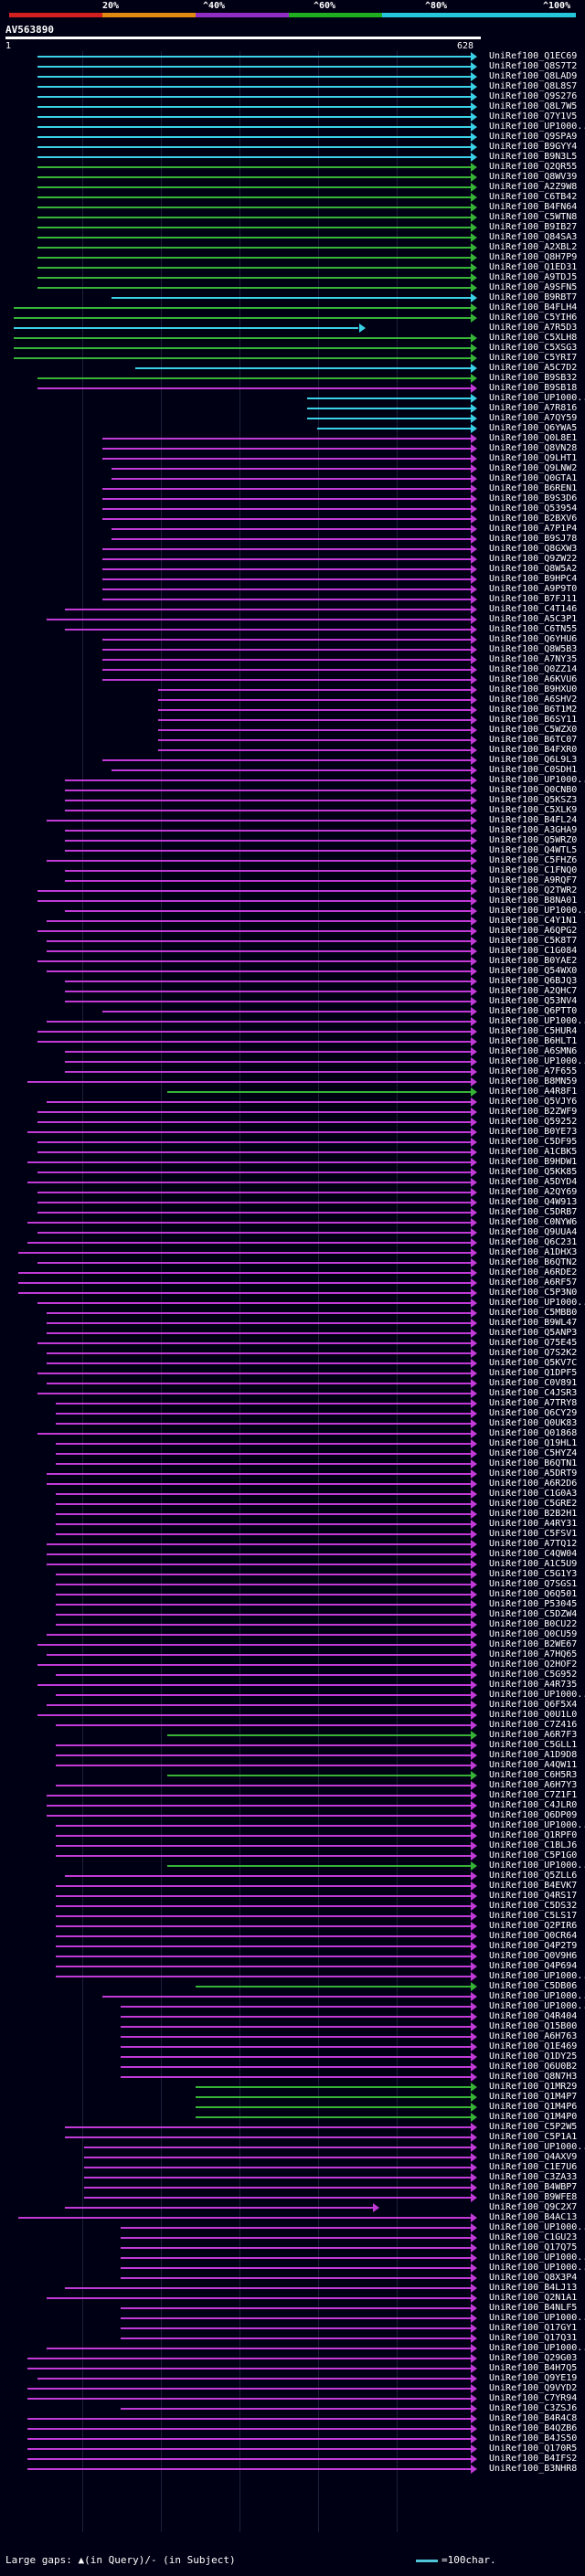 The image size is (585, 2576). What do you see at coordinates (534, 197) in the screenshot?
I see `hit-label: UniRef100_C6TB42` at bounding box center [534, 197].